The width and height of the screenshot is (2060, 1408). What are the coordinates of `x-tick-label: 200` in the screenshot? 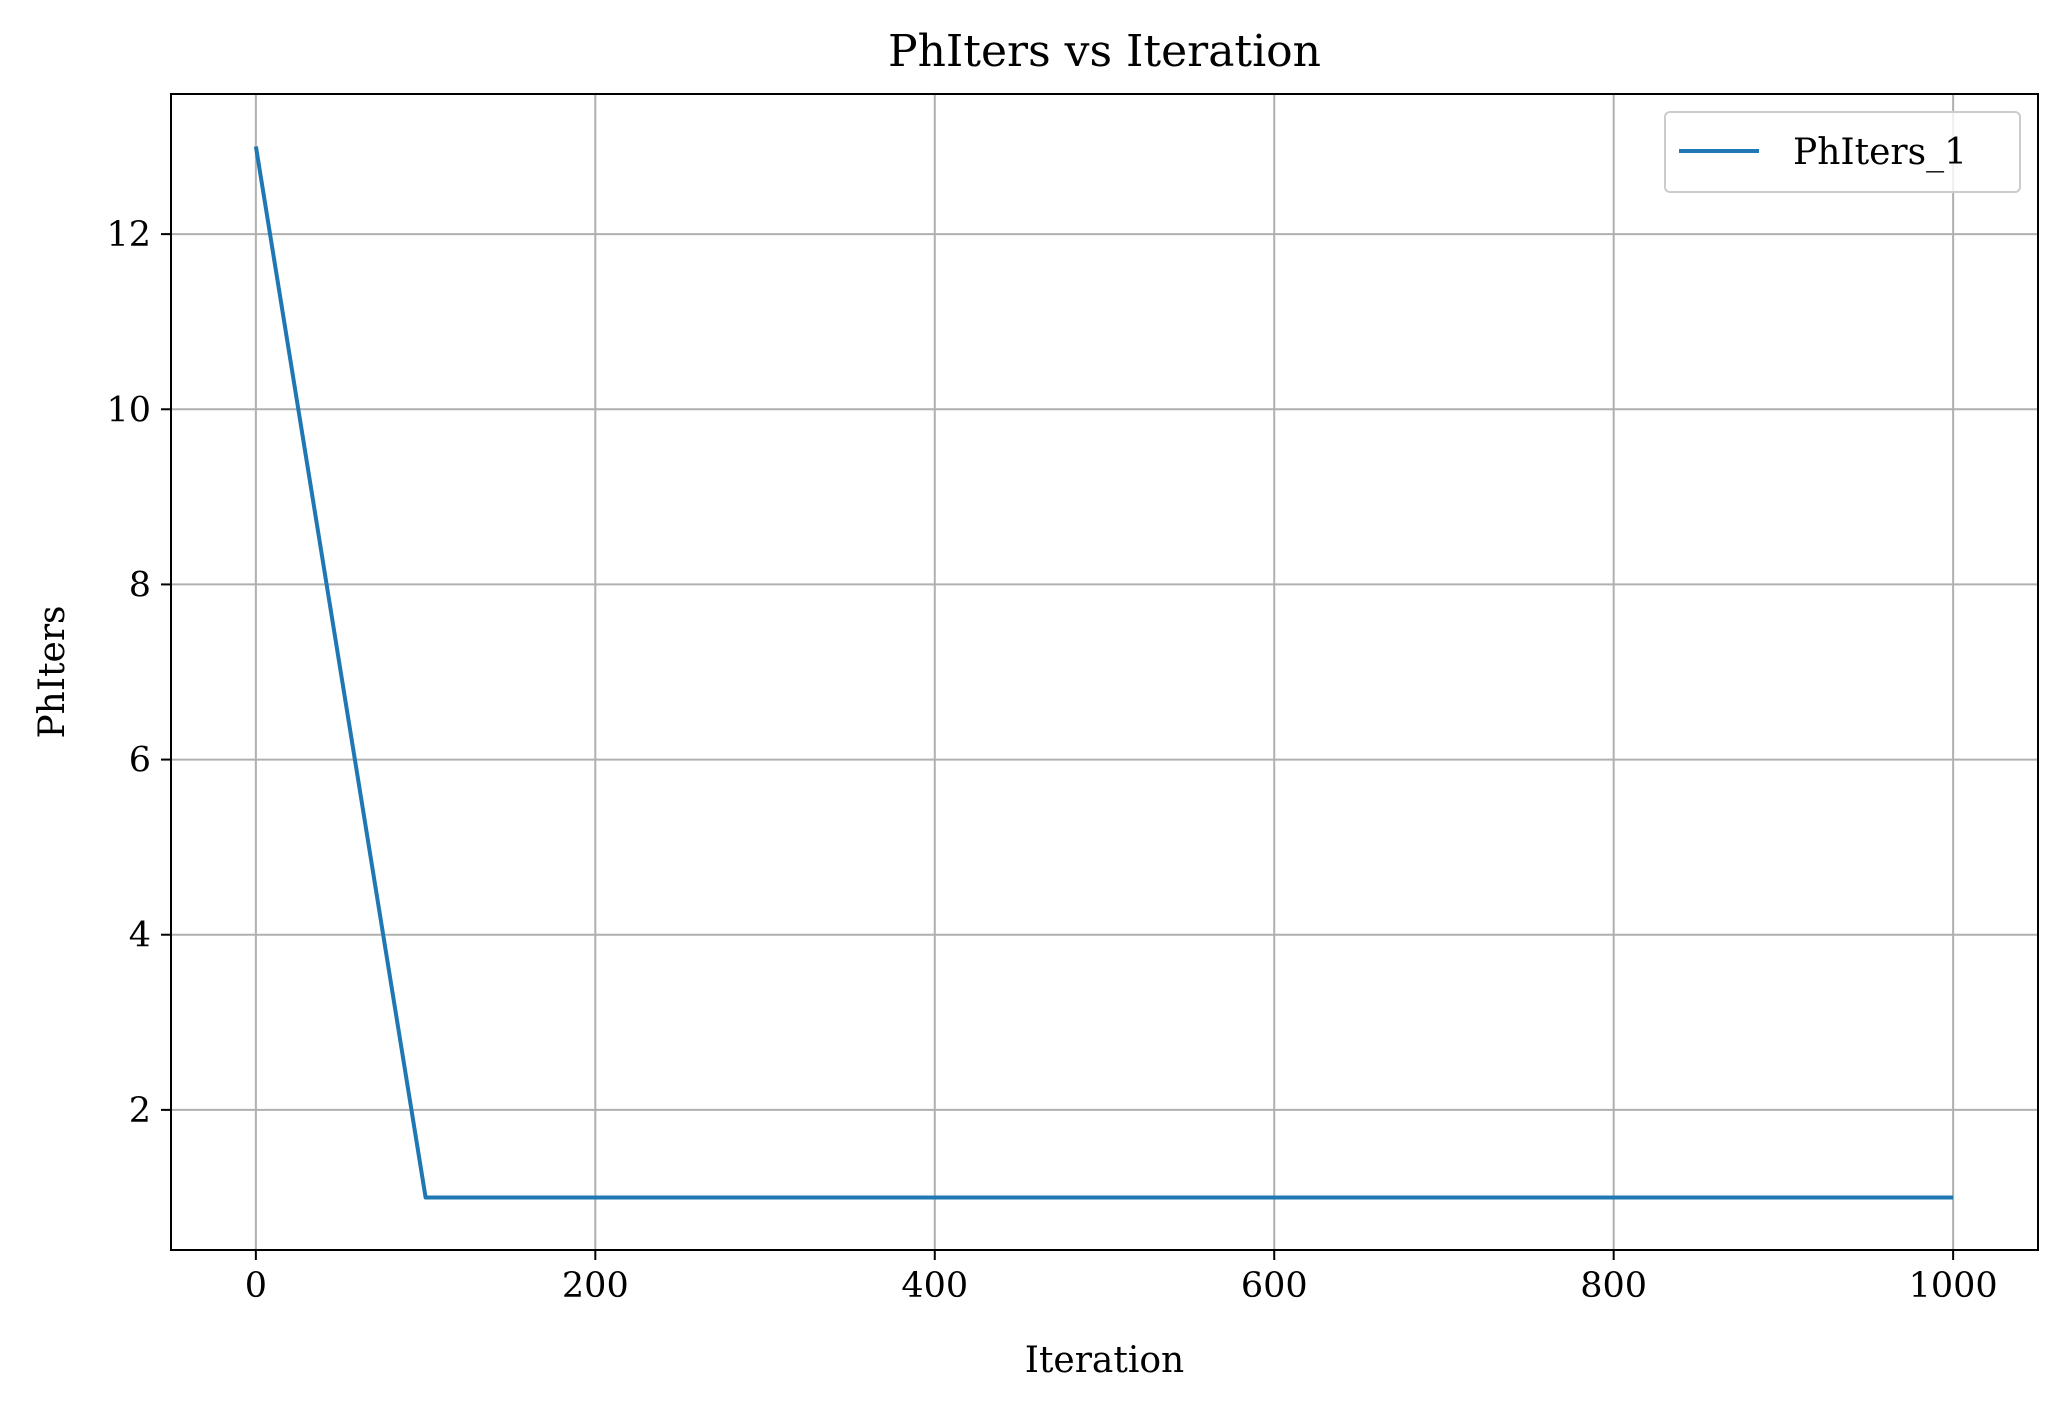 It's located at (595, 1286).